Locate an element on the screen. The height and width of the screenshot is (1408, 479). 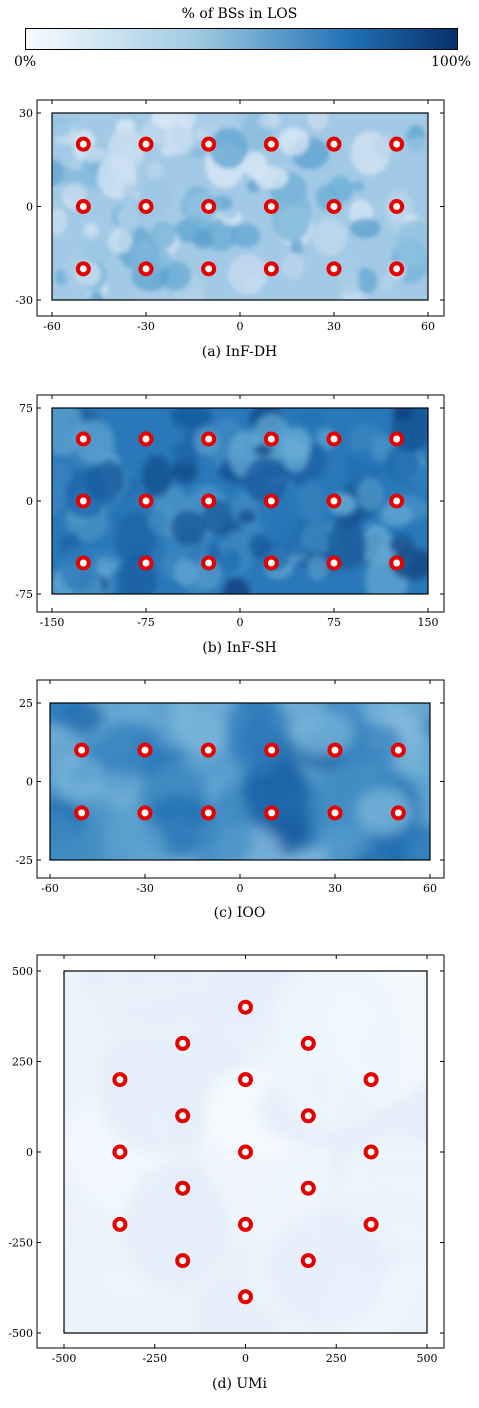
y-tick-label: 30 is located at coordinates (26, 113).